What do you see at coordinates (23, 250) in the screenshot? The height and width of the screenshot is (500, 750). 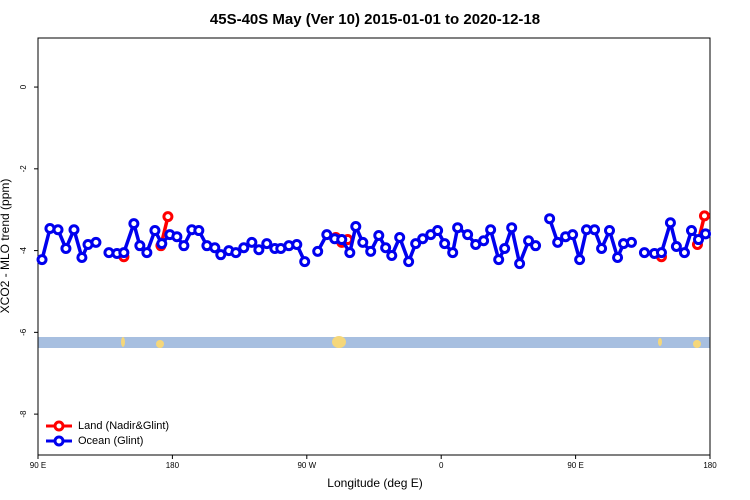 I see `y-tick-label: -4` at bounding box center [23, 250].